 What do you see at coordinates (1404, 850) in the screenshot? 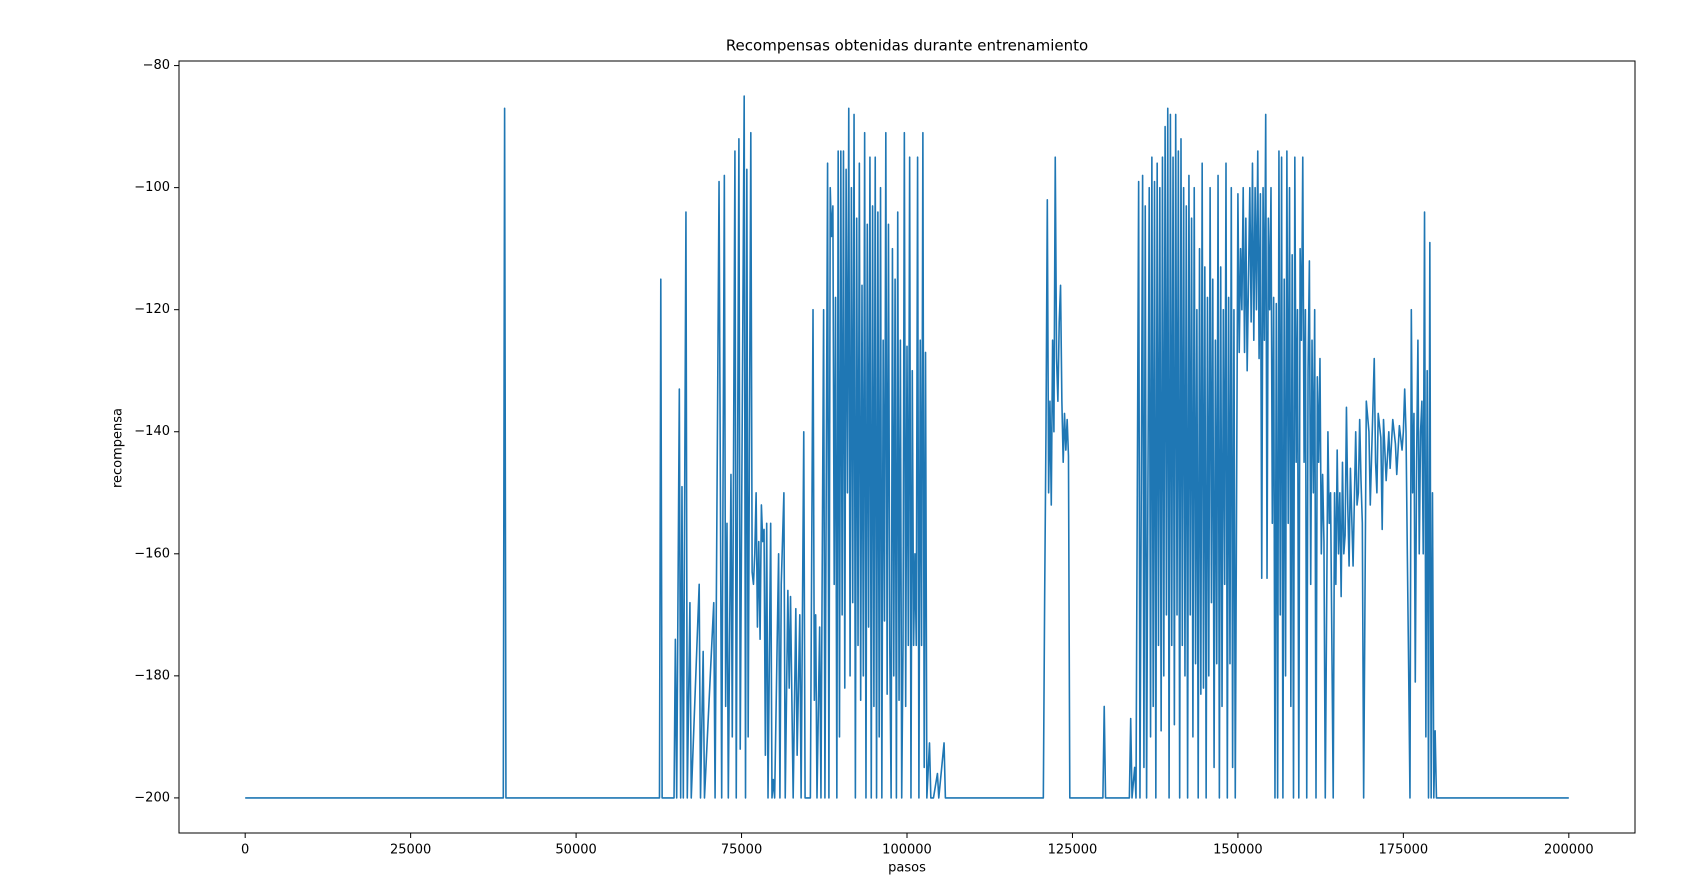
I see `x-tick-label: 175000` at bounding box center [1404, 850].